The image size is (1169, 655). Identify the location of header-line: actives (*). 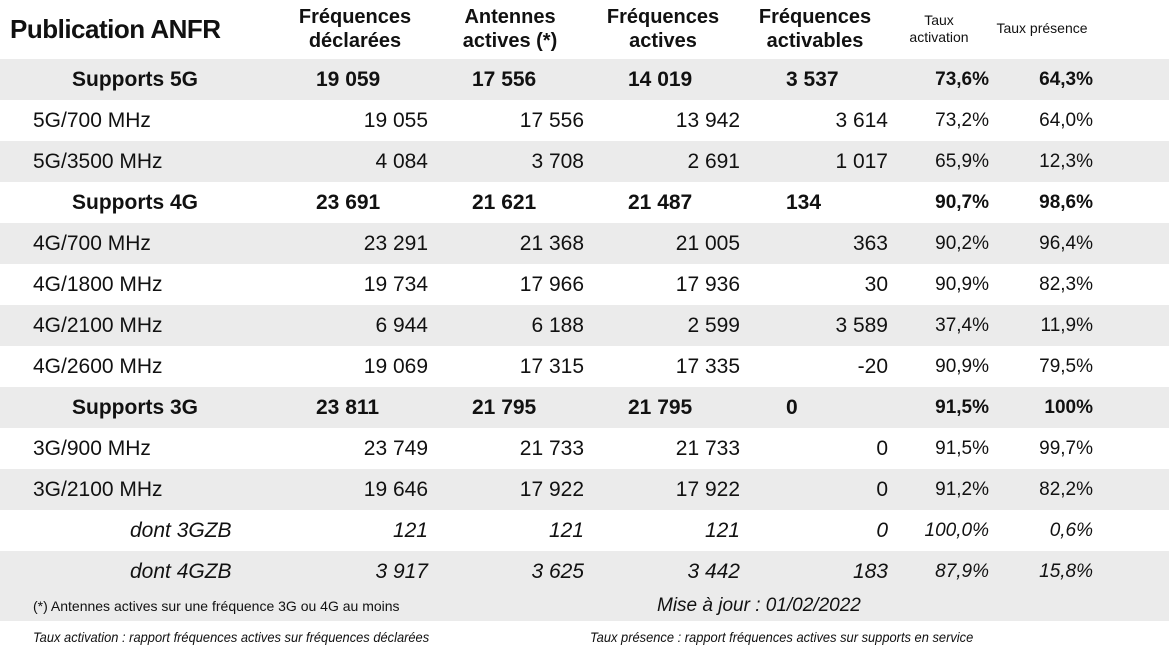
(510, 41).